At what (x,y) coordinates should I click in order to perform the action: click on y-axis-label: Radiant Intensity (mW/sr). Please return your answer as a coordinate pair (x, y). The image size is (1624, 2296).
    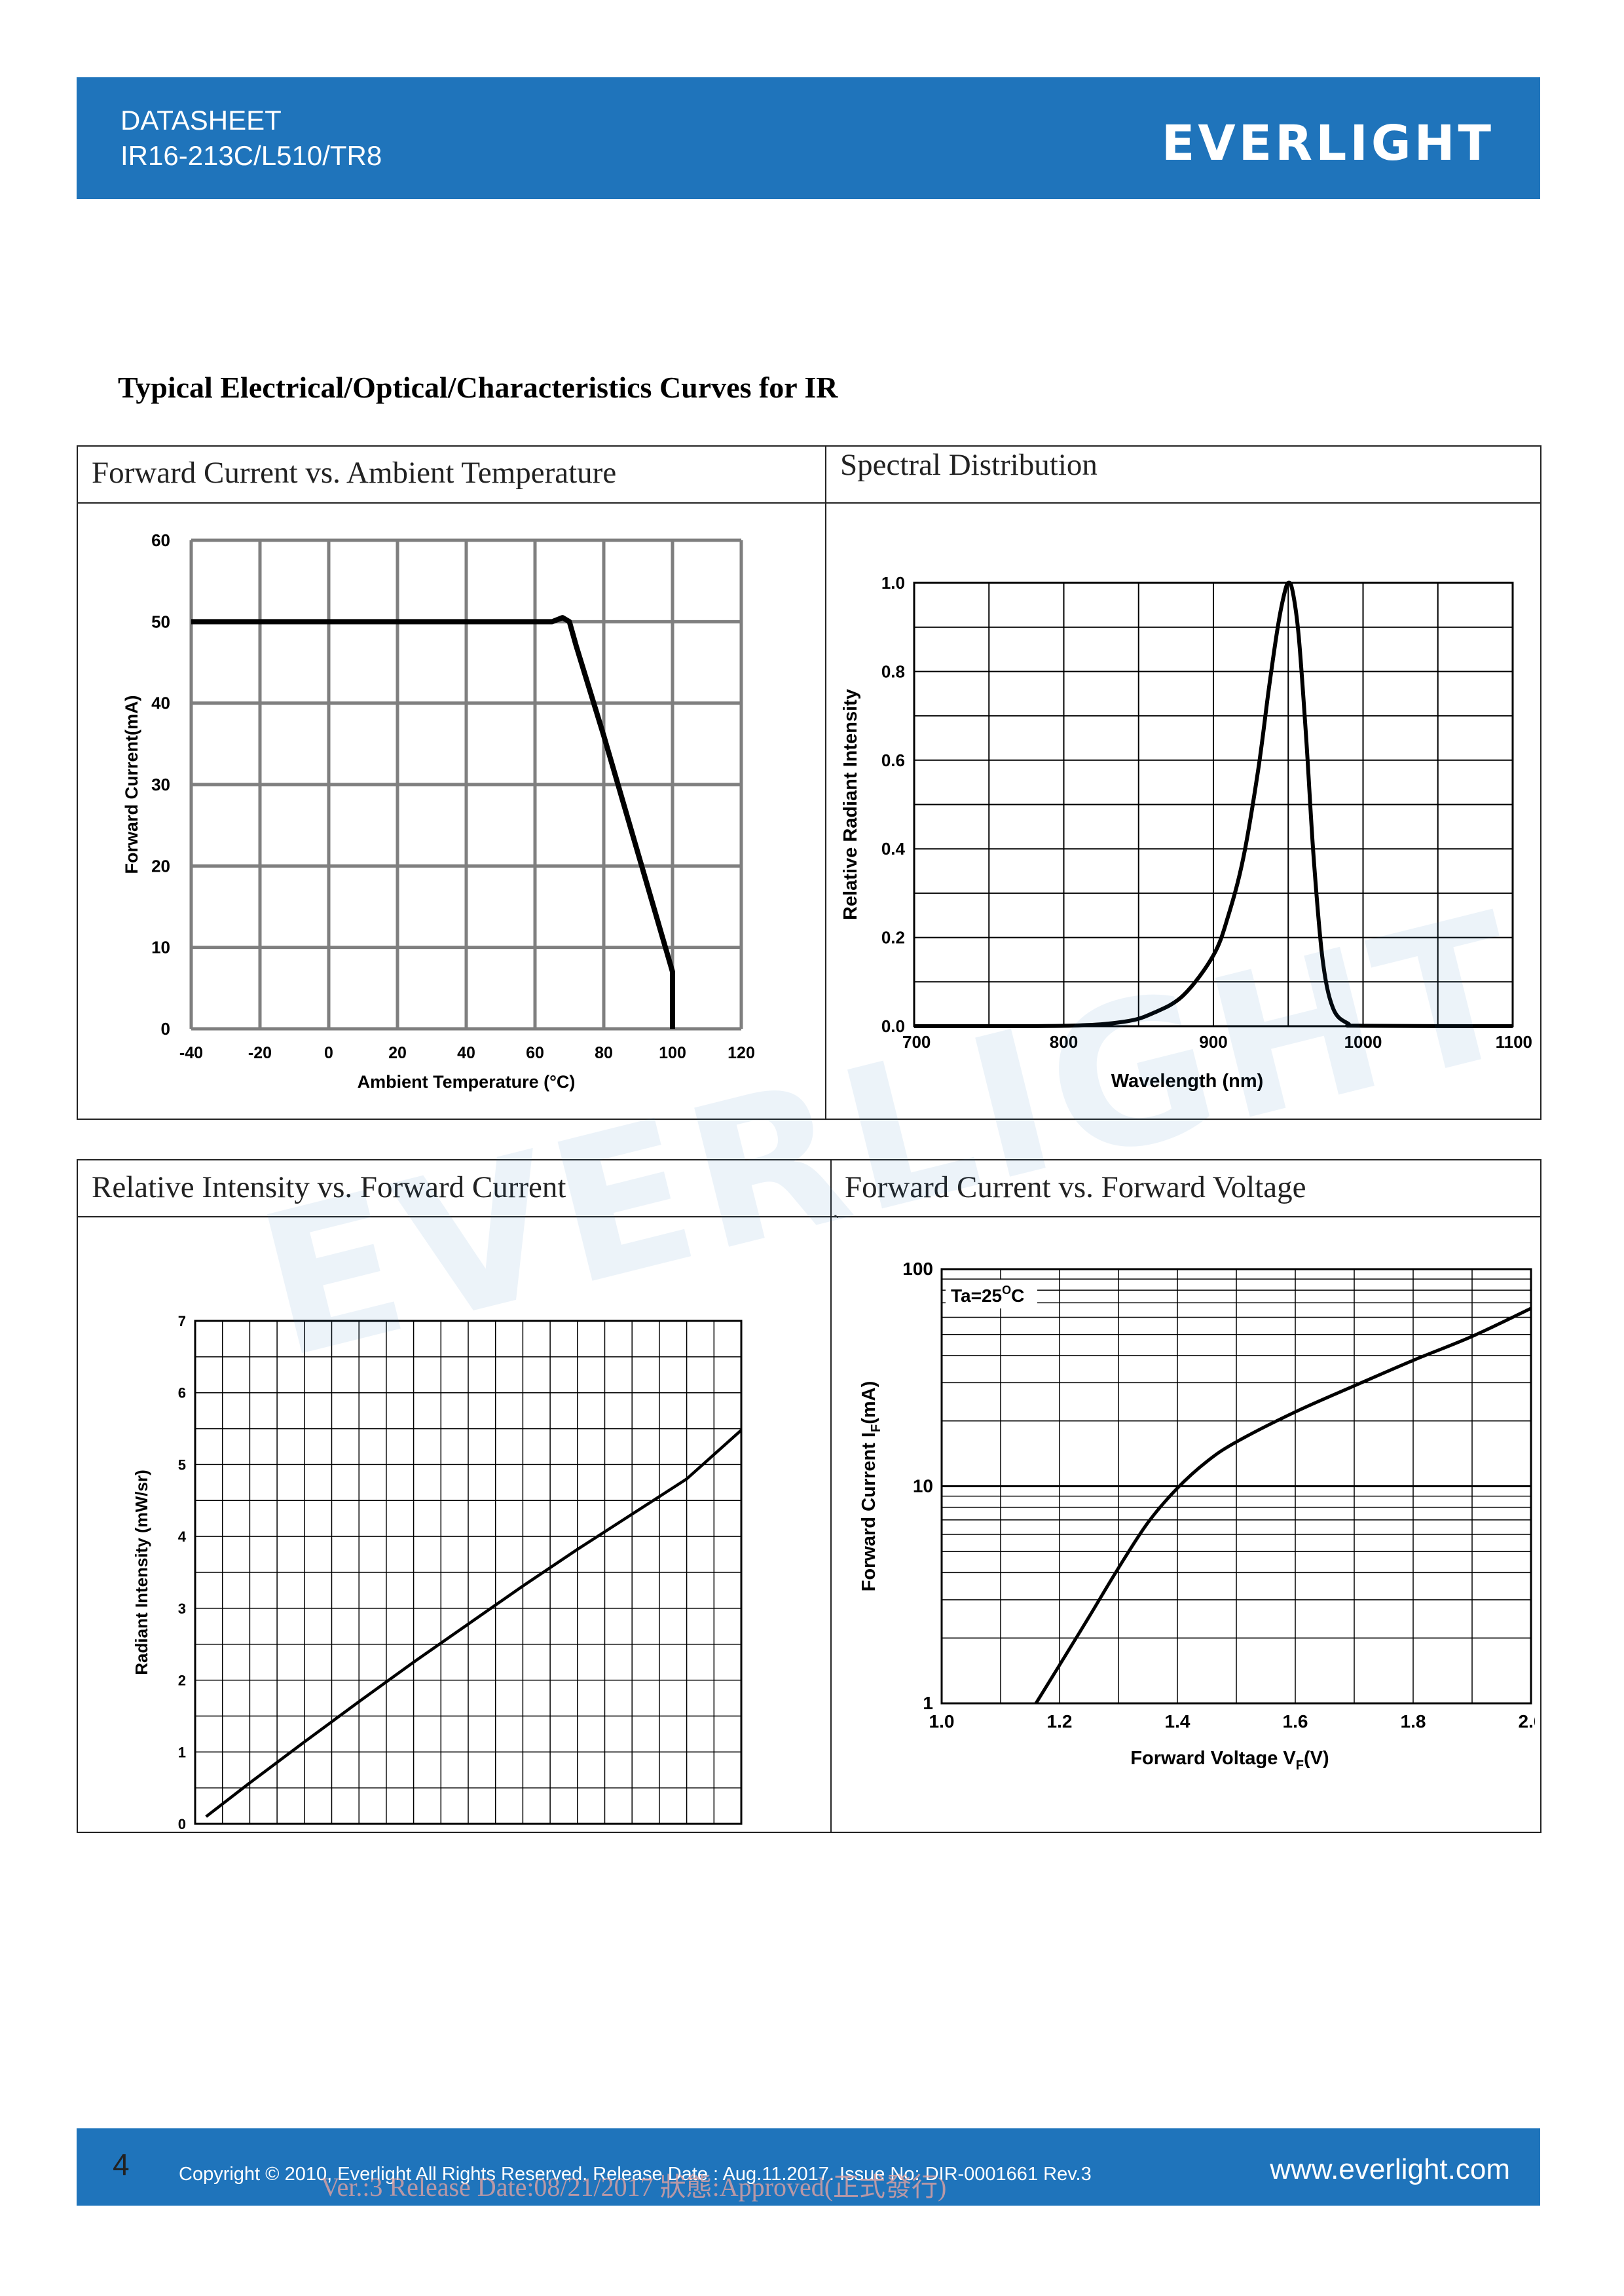
    Looking at the image, I should click on (141, 1572).